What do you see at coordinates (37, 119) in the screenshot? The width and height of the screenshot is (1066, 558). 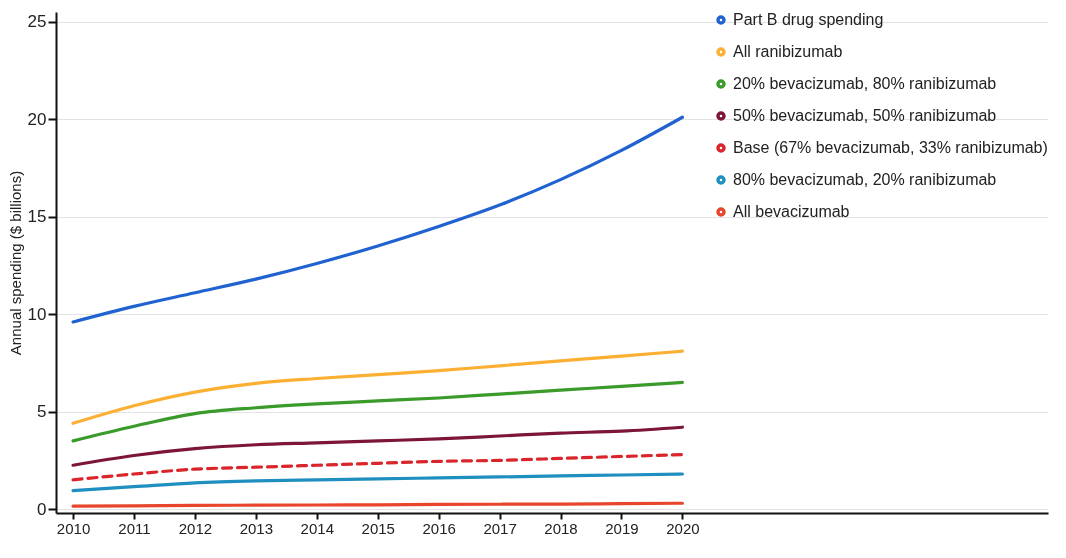 I see `y-tick-label: 20` at bounding box center [37, 119].